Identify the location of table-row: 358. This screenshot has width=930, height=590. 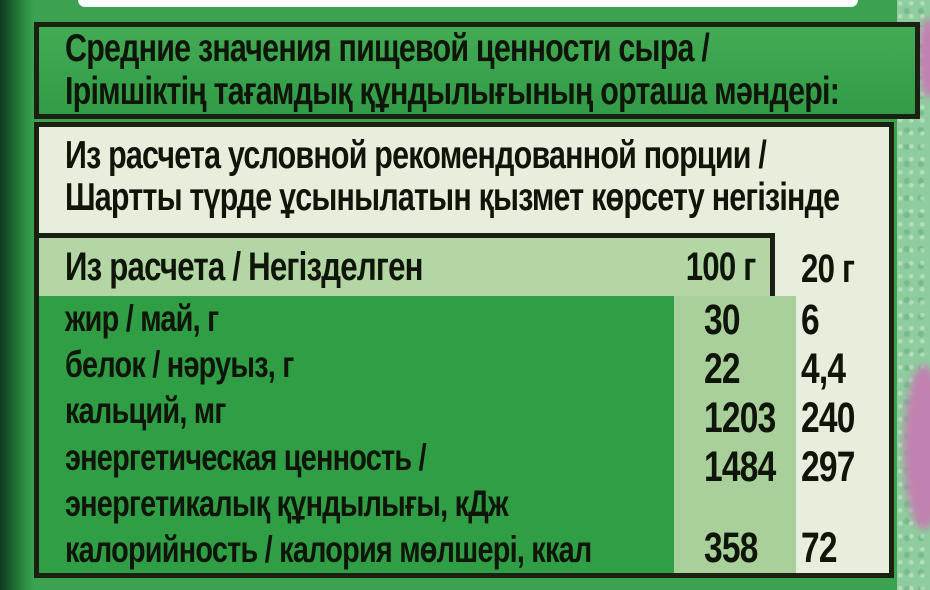
(750, 548).